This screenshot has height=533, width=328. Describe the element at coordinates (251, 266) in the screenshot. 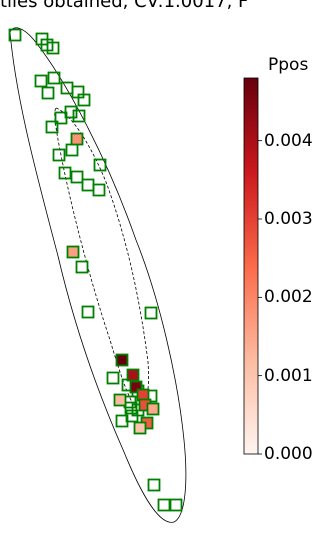

I see `colorbar` at that location.